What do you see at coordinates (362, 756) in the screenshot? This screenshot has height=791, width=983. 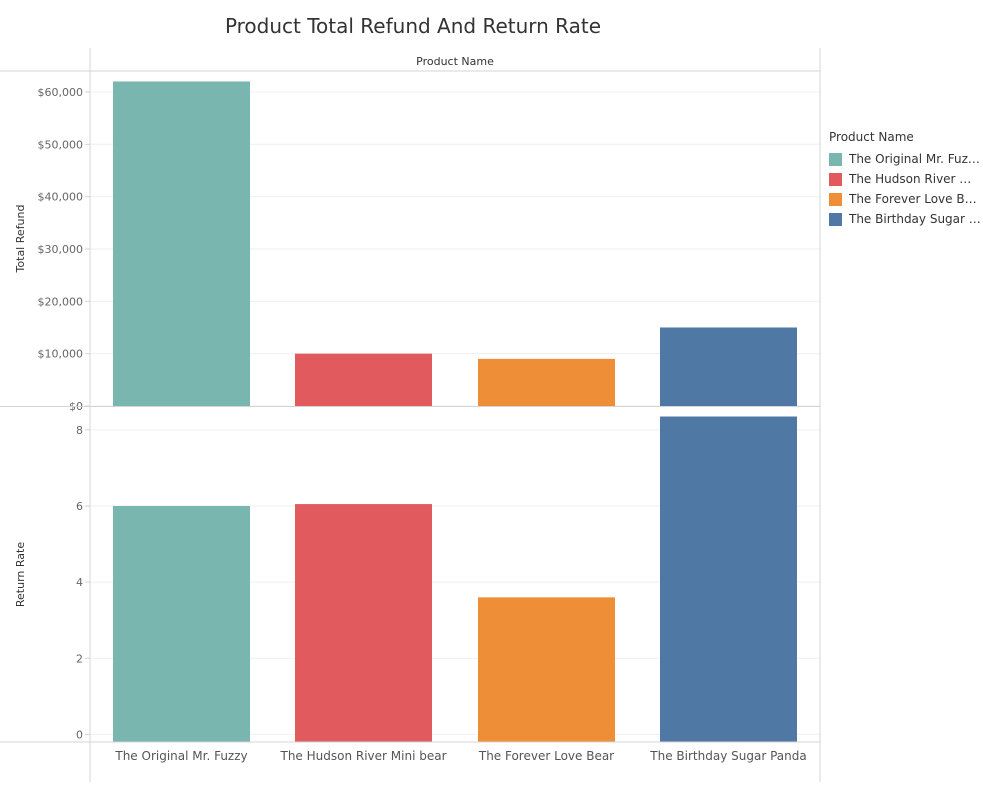 I see `x-tick-label: The Hudson River Mini bear` at bounding box center [362, 756].